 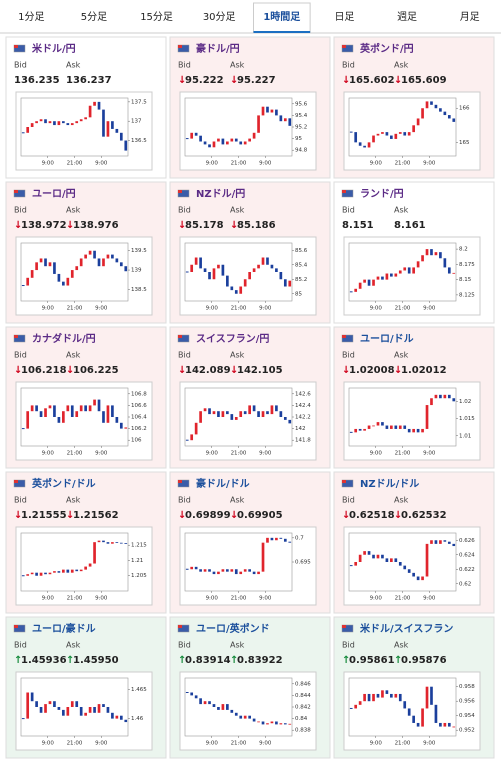 I want to click on y-tick-label: 1.01, so click(x=465, y=436).